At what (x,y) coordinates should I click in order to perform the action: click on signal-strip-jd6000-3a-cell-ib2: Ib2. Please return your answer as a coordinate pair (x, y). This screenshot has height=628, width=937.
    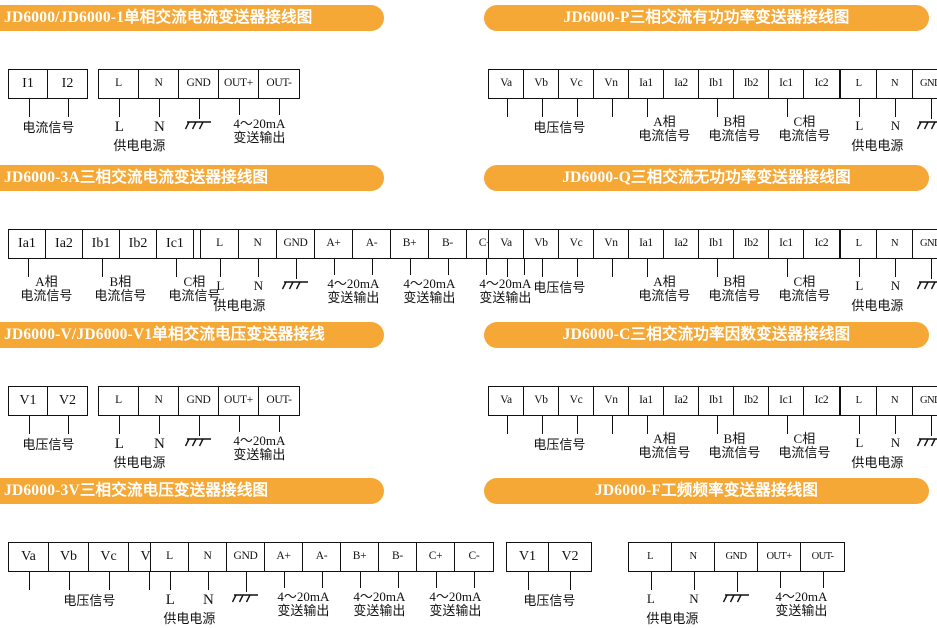
    Looking at the image, I should click on (138, 244).